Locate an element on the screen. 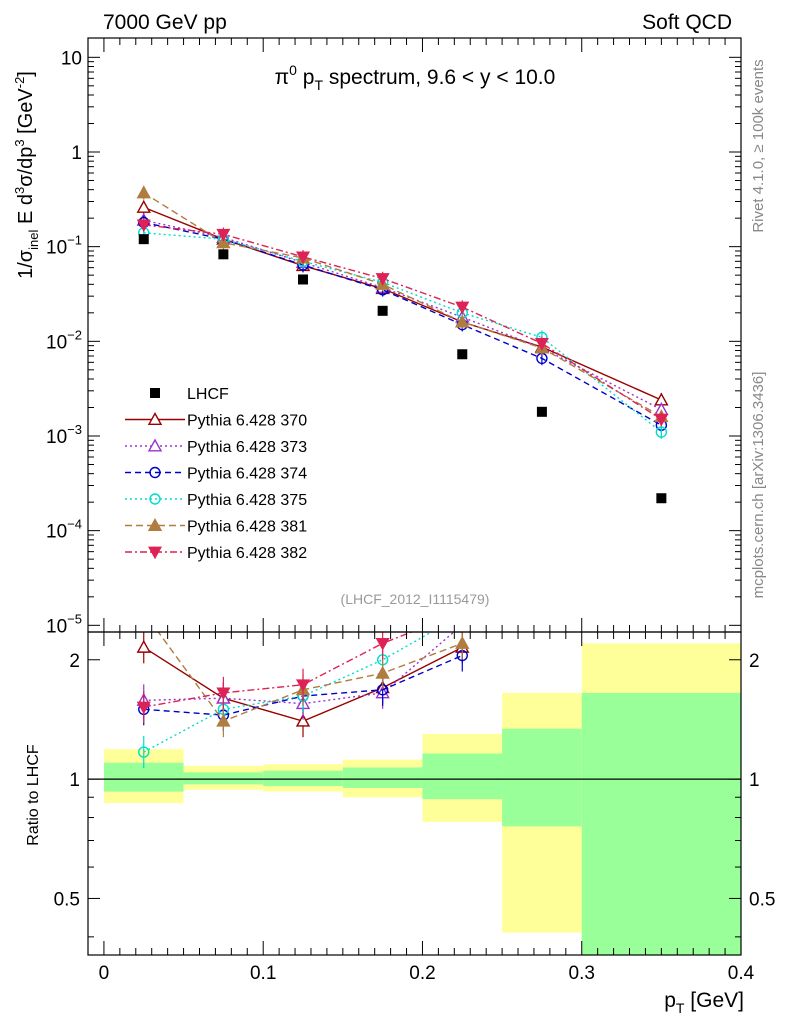  plot-title: π0 pT spectrum, 9.6 < y < 10.0 is located at coordinates (415, 77).